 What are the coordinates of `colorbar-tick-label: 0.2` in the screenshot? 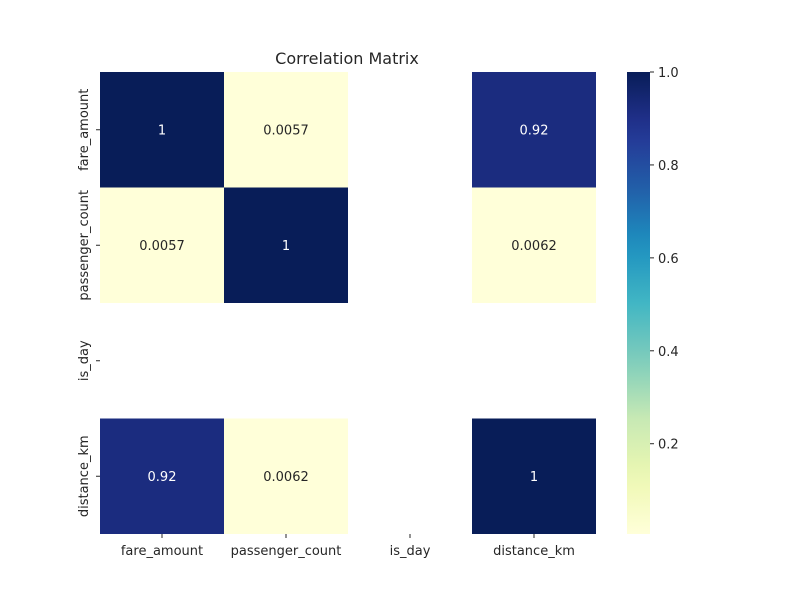 It's located at (668, 445).